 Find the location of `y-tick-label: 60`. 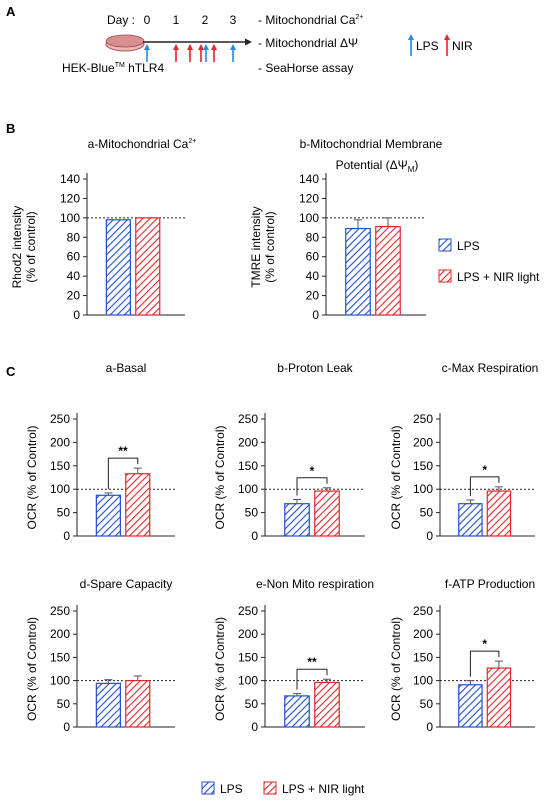

y-tick-label: 60 is located at coordinates (74, 257).